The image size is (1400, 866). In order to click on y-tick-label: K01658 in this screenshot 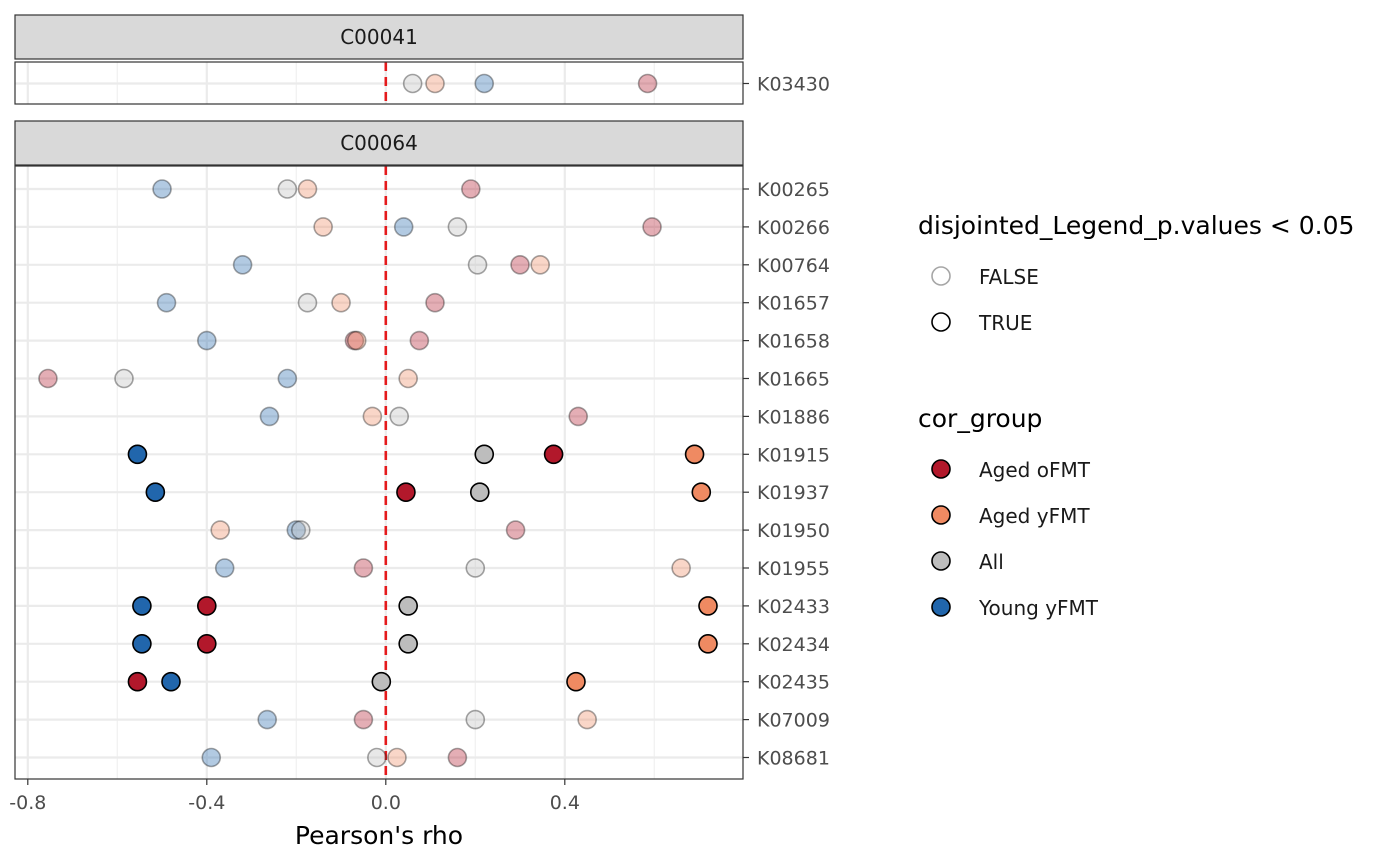, I will do `click(793, 342)`.